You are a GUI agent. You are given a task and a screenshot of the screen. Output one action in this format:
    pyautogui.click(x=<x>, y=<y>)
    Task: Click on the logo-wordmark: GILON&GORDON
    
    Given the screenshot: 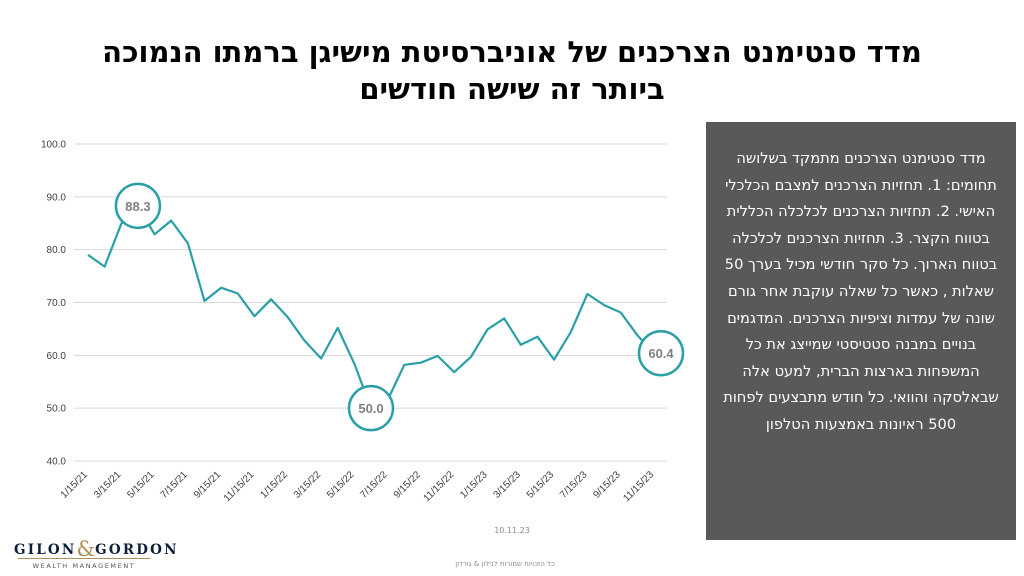 What is the action you would take?
    pyautogui.click(x=95, y=549)
    